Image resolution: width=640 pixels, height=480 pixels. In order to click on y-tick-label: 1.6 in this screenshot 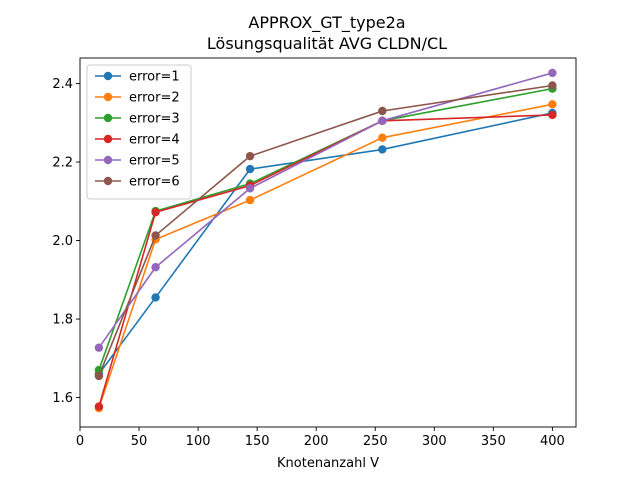, I will do `click(62, 398)`.